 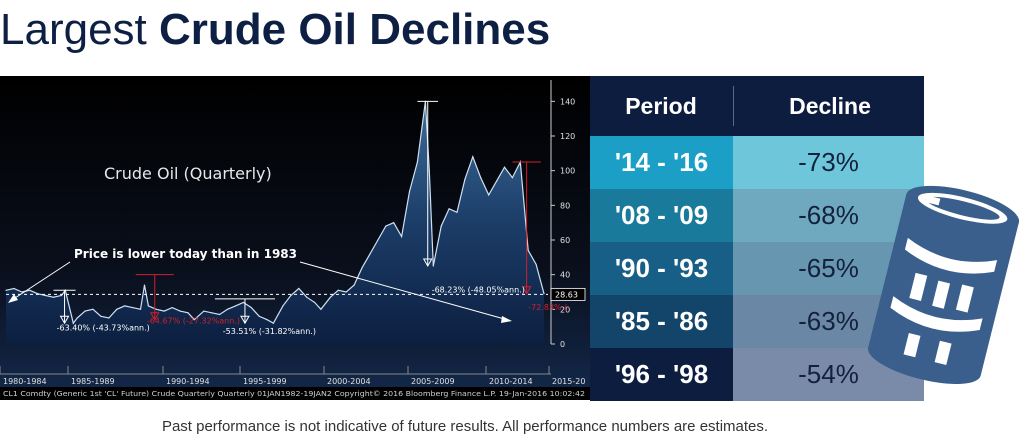 I want to click on callout-arrow-right, so click(x=404, y=291).